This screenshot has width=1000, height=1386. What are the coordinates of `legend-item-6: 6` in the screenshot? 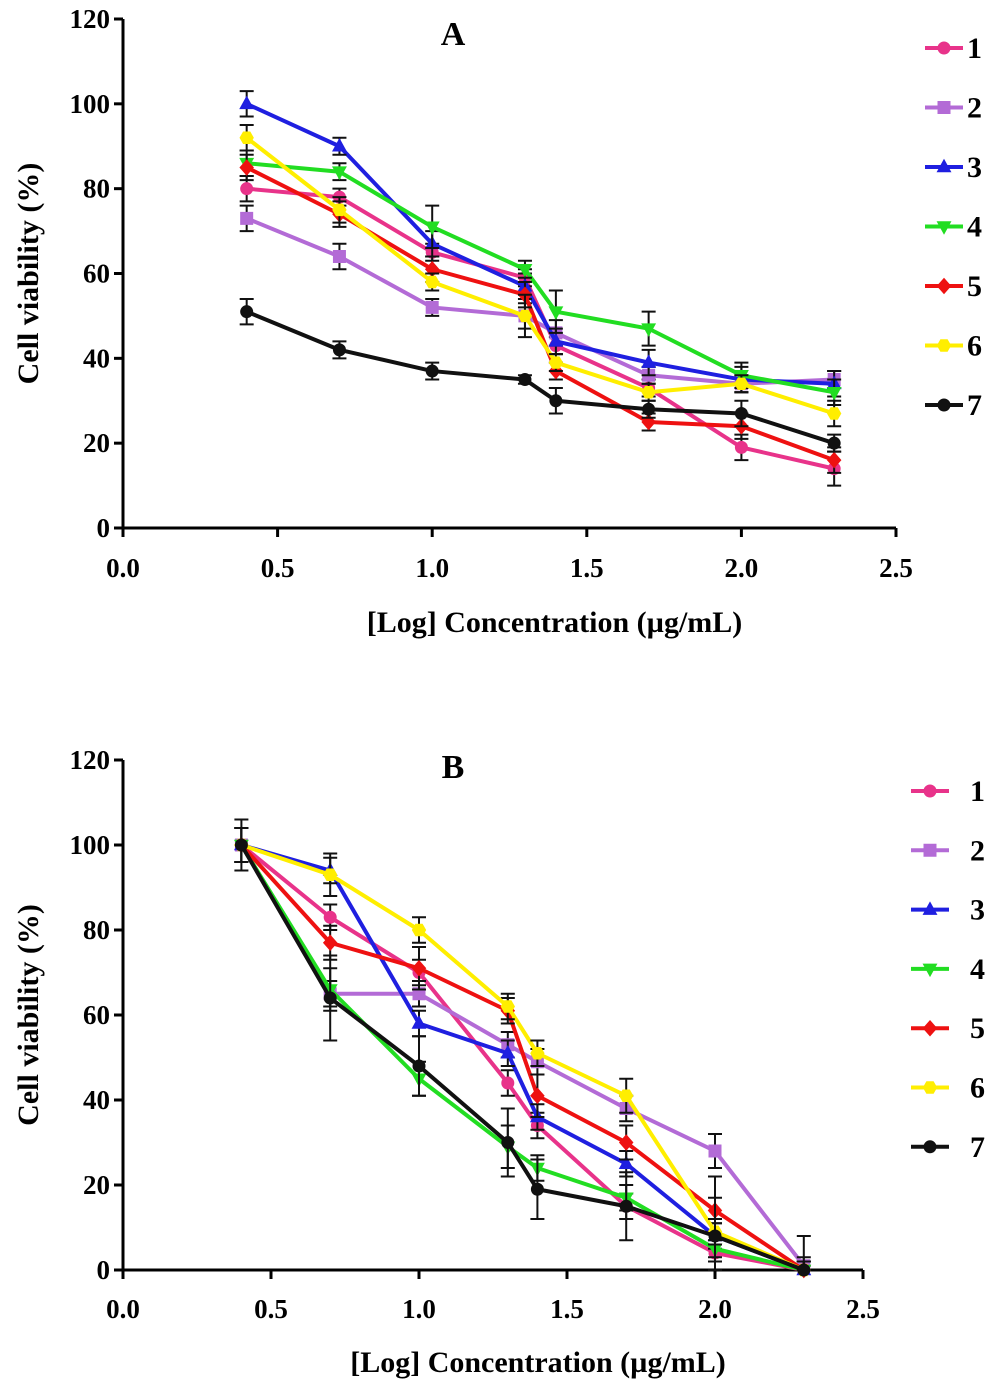 It's located at (948, 1088).